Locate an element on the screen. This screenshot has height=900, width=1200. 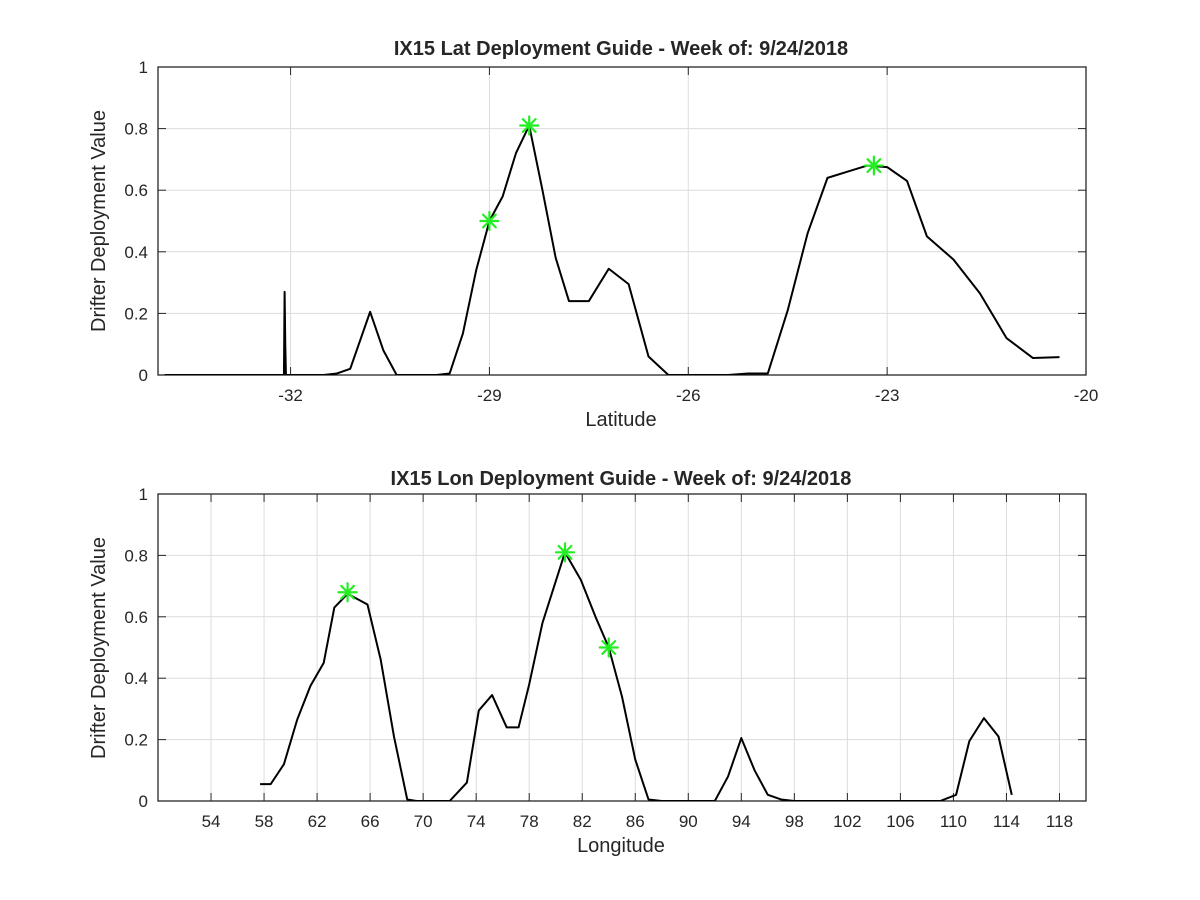
lon-x-tick-label: 110 is located at coordinates (953, 821).